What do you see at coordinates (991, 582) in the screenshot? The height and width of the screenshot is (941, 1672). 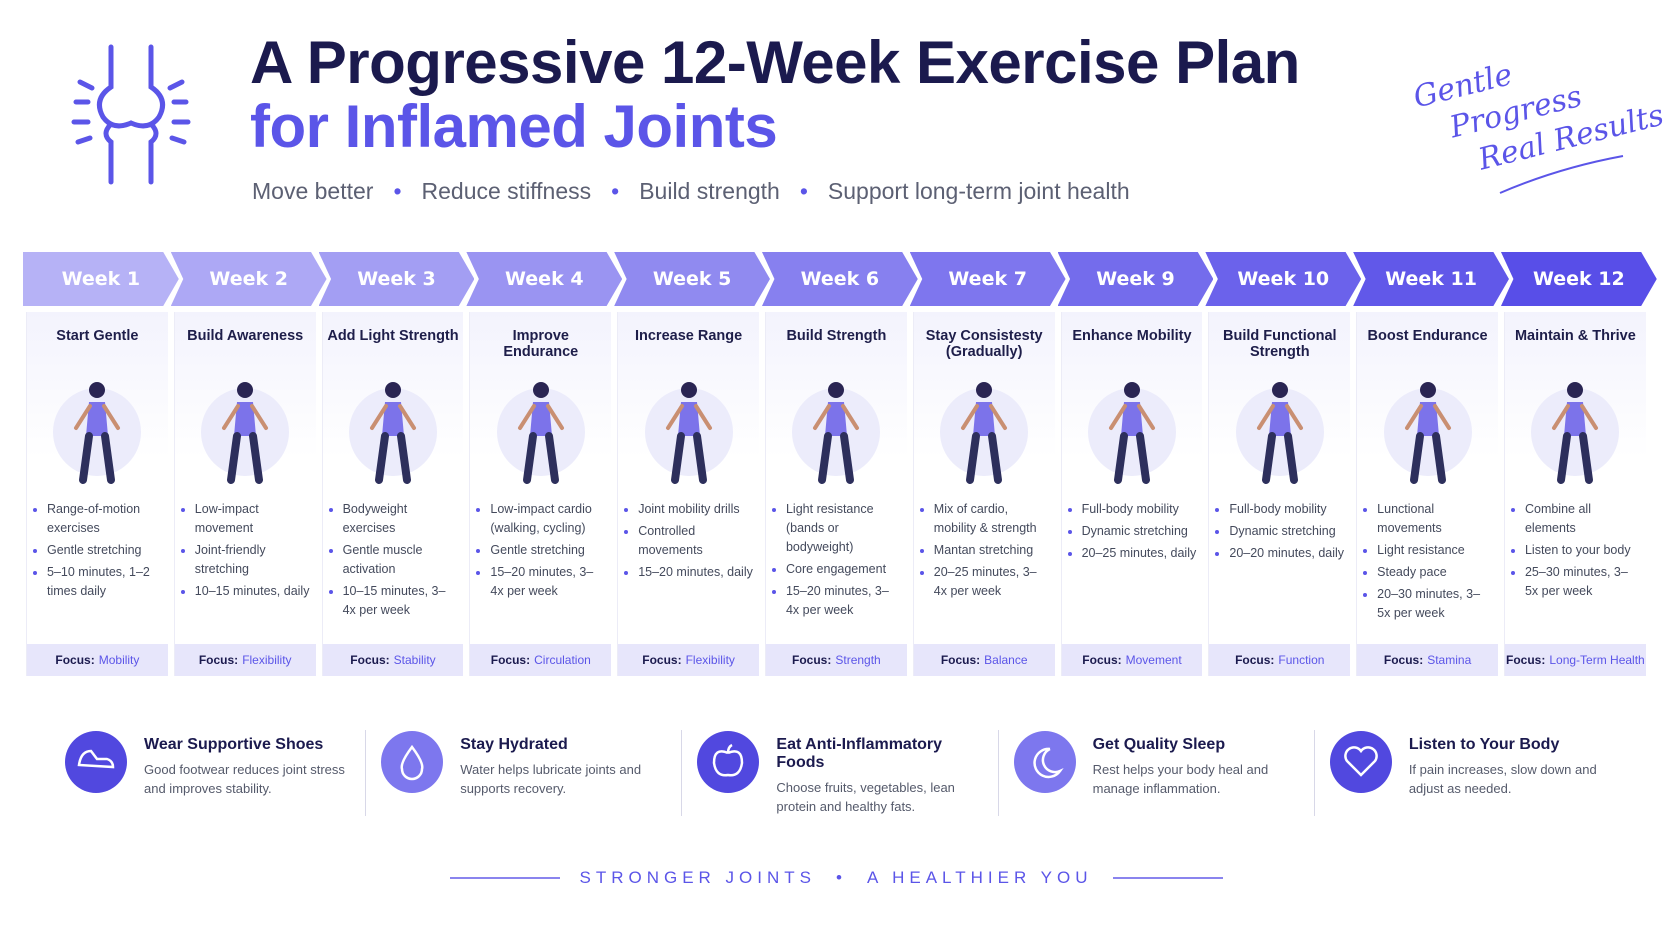 I see `bullet: 20–25 minutes, 3–4x per week` at bounding box center [991, 582].